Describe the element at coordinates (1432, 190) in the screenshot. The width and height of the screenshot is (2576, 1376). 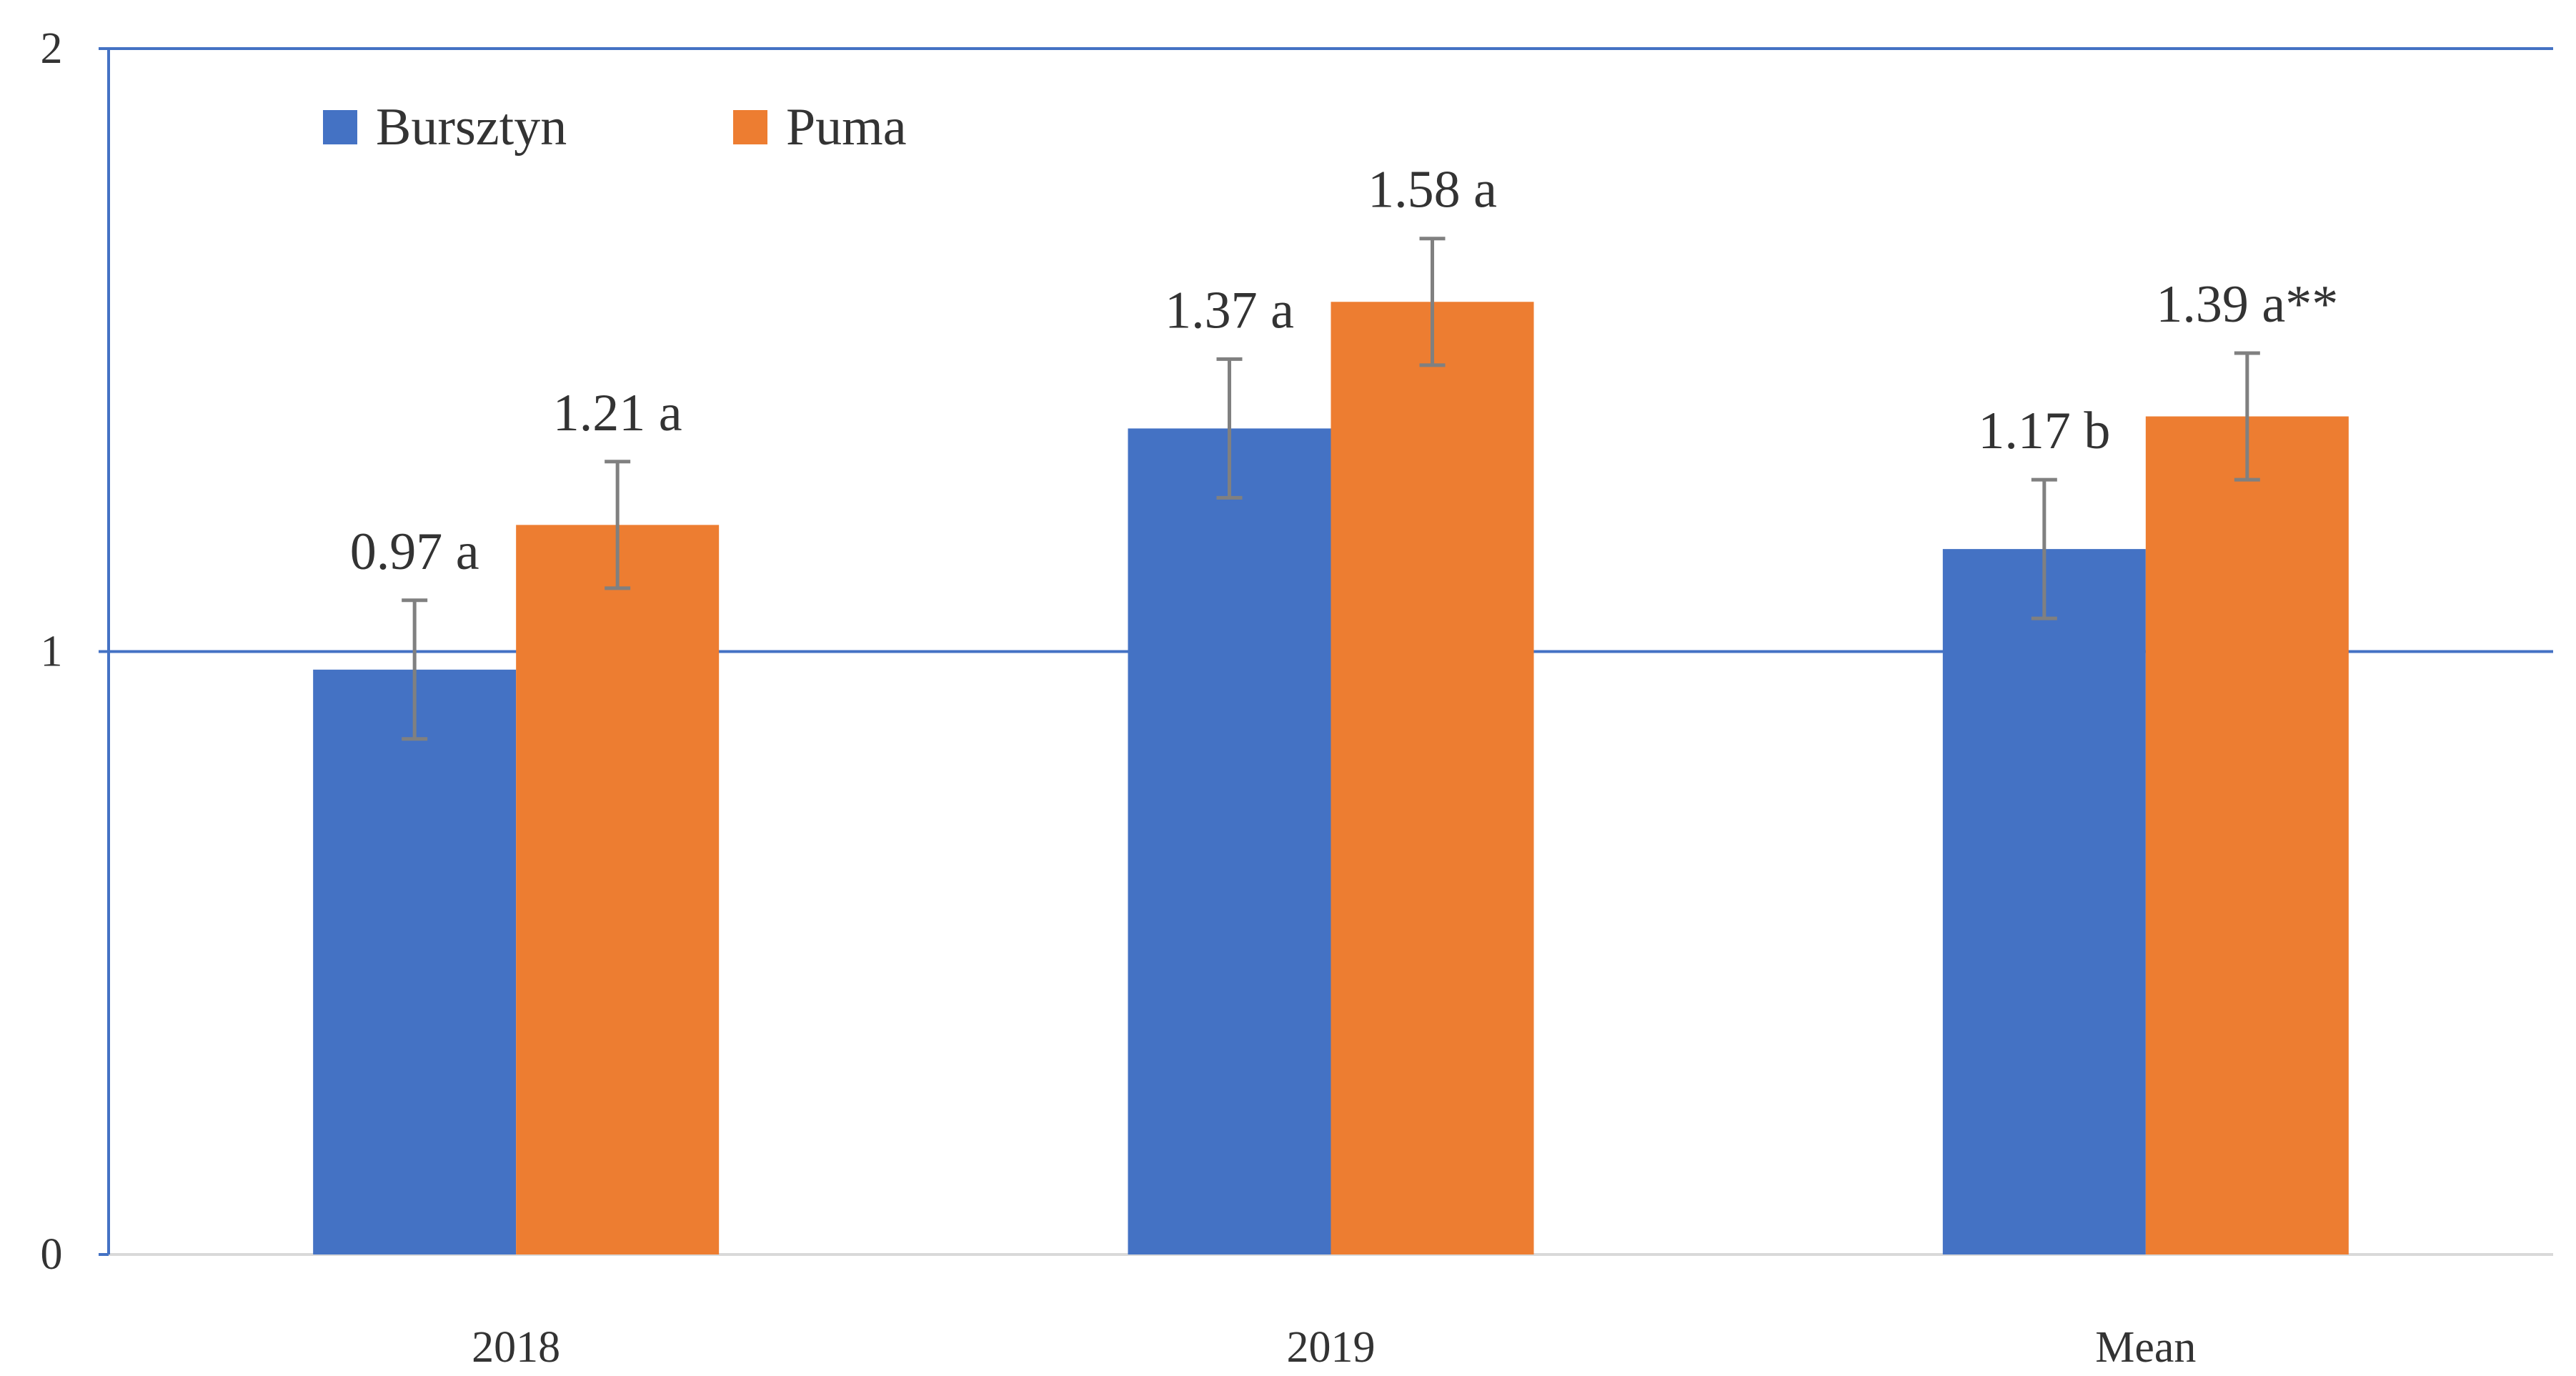
I see `data-label-puma-2019: 1.58 a` at that location.